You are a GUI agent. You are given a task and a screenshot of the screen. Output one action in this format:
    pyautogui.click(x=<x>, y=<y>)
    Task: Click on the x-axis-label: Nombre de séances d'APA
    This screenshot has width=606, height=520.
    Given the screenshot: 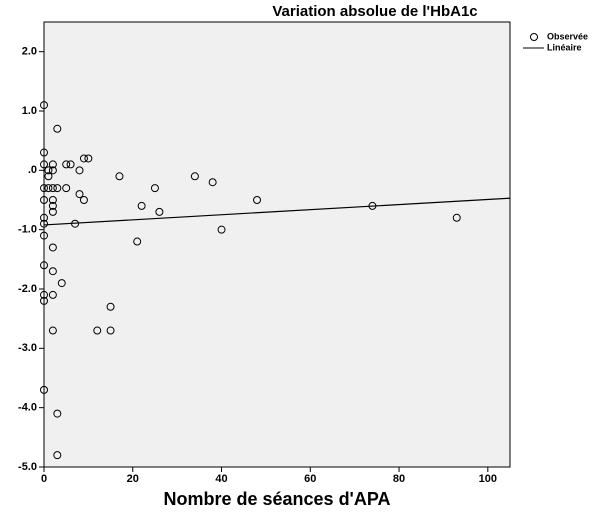 What is the action you would take?
    pyautogui.click(x=276, y=499)
    